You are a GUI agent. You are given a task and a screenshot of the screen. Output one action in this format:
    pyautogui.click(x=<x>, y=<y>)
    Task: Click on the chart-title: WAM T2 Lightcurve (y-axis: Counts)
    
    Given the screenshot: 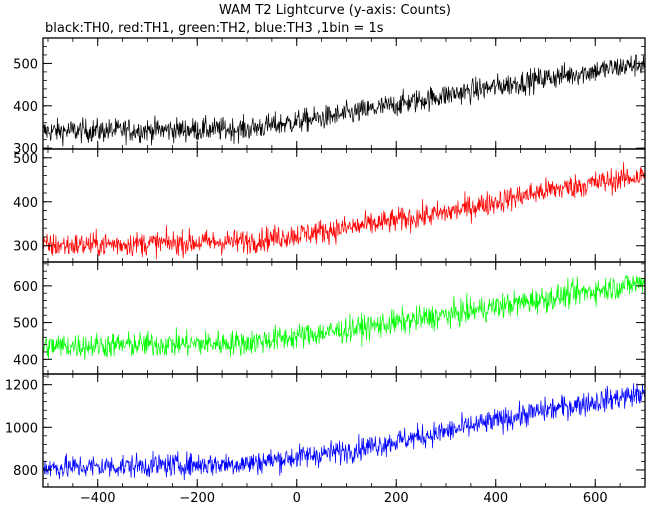 What is the action you would take?
    pyautogui.click(x=335, y=10)
    